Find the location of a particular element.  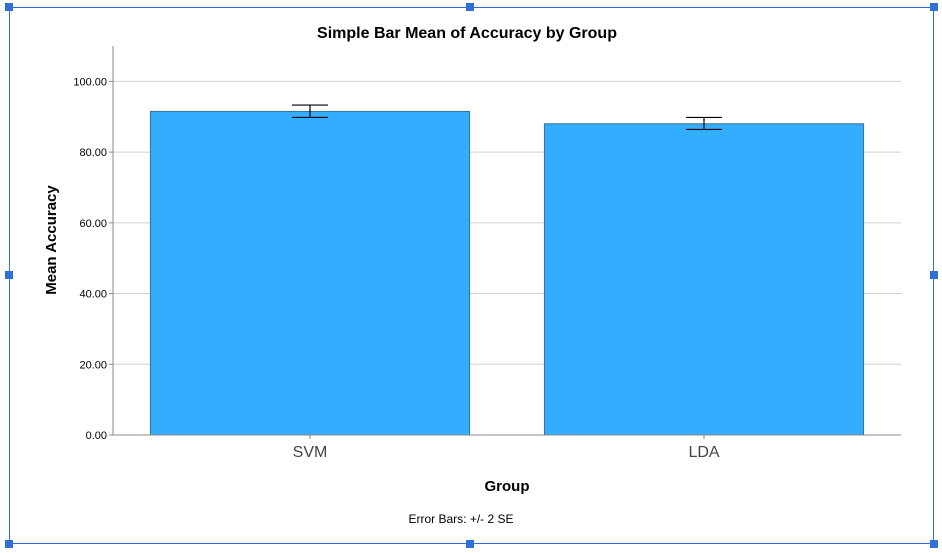

resize-handle-bottom-center is located at coordinates (470, 544).